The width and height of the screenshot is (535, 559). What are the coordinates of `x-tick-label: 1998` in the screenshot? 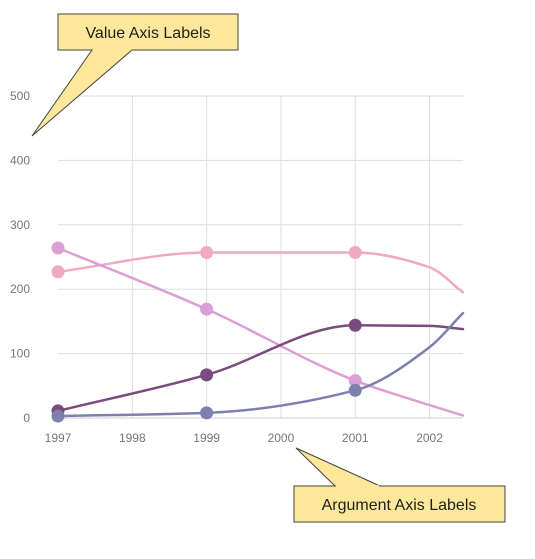 It's located at (132, 438).